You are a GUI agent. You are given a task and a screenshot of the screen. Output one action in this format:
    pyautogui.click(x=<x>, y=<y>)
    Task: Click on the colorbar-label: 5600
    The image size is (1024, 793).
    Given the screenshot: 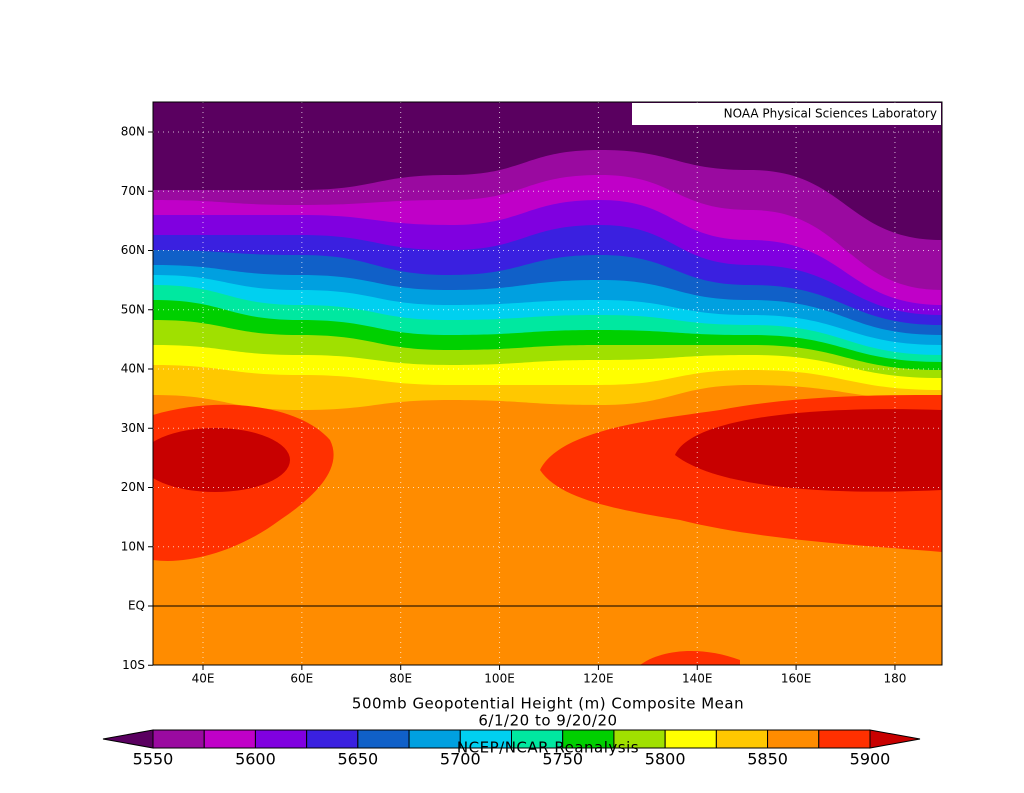 What is the action you would take?
    pyautogui.click(x=255, y=759)
    